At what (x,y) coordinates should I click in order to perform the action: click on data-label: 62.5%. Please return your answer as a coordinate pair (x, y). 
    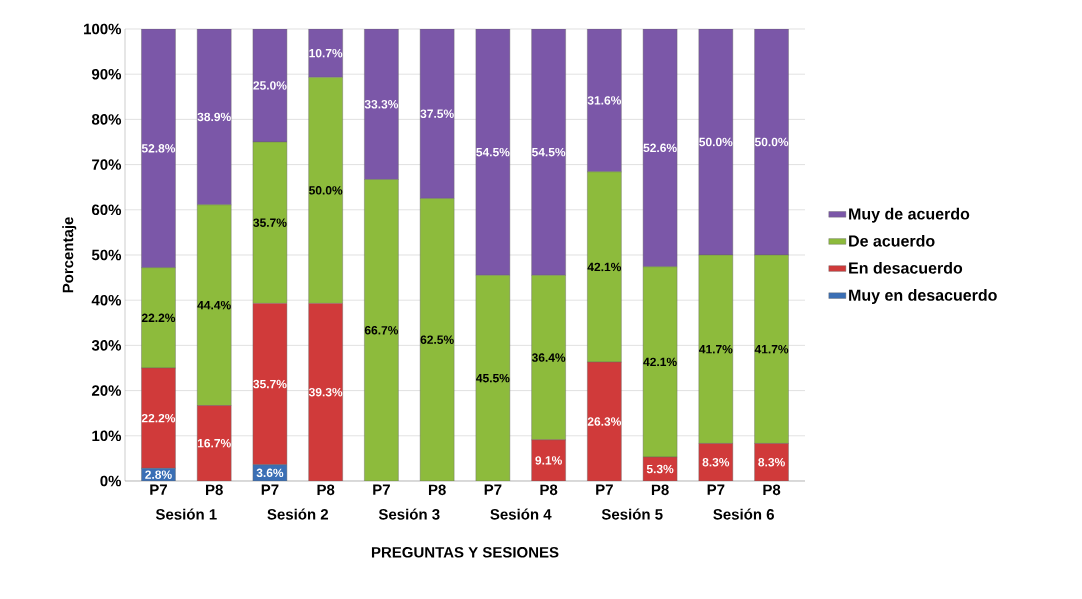
    Looking at the image, I should click on (437, 339).